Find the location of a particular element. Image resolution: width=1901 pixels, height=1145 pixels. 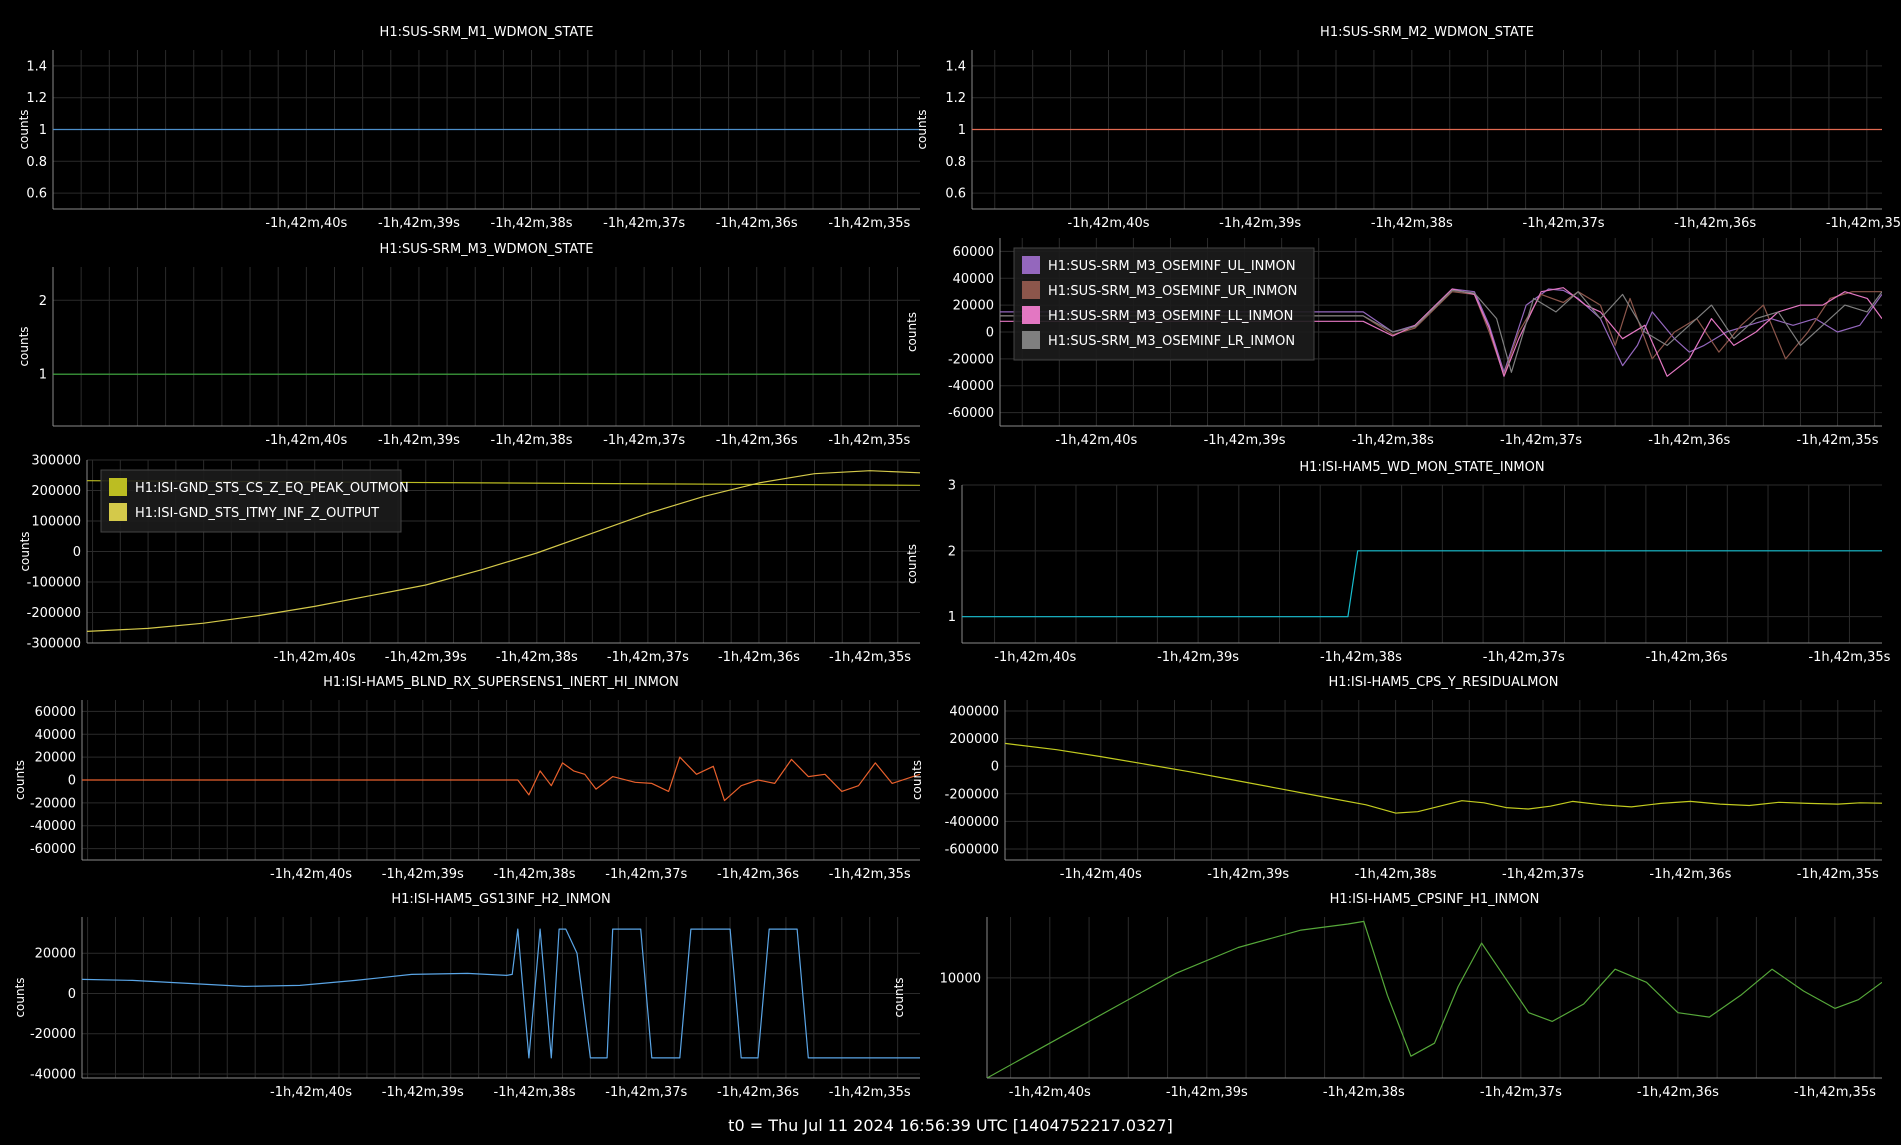

series-group is located at coordinates (1441, 332).